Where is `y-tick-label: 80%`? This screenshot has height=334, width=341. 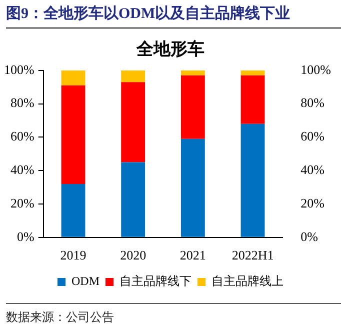 y-tick-label: 80% is located at coordinates (312, 102).